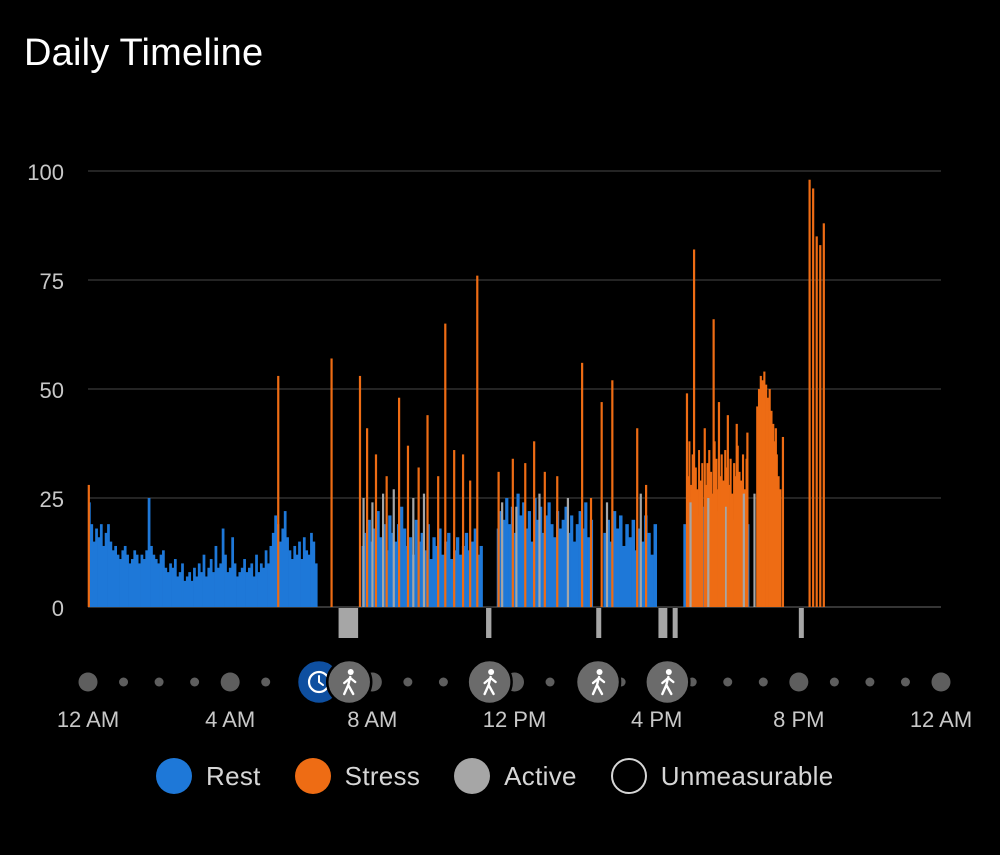  What do you see at coordinates (144, 53) in the screenshot?
I see `page-title: Daily Timeline` at bounding box center [144, 53].